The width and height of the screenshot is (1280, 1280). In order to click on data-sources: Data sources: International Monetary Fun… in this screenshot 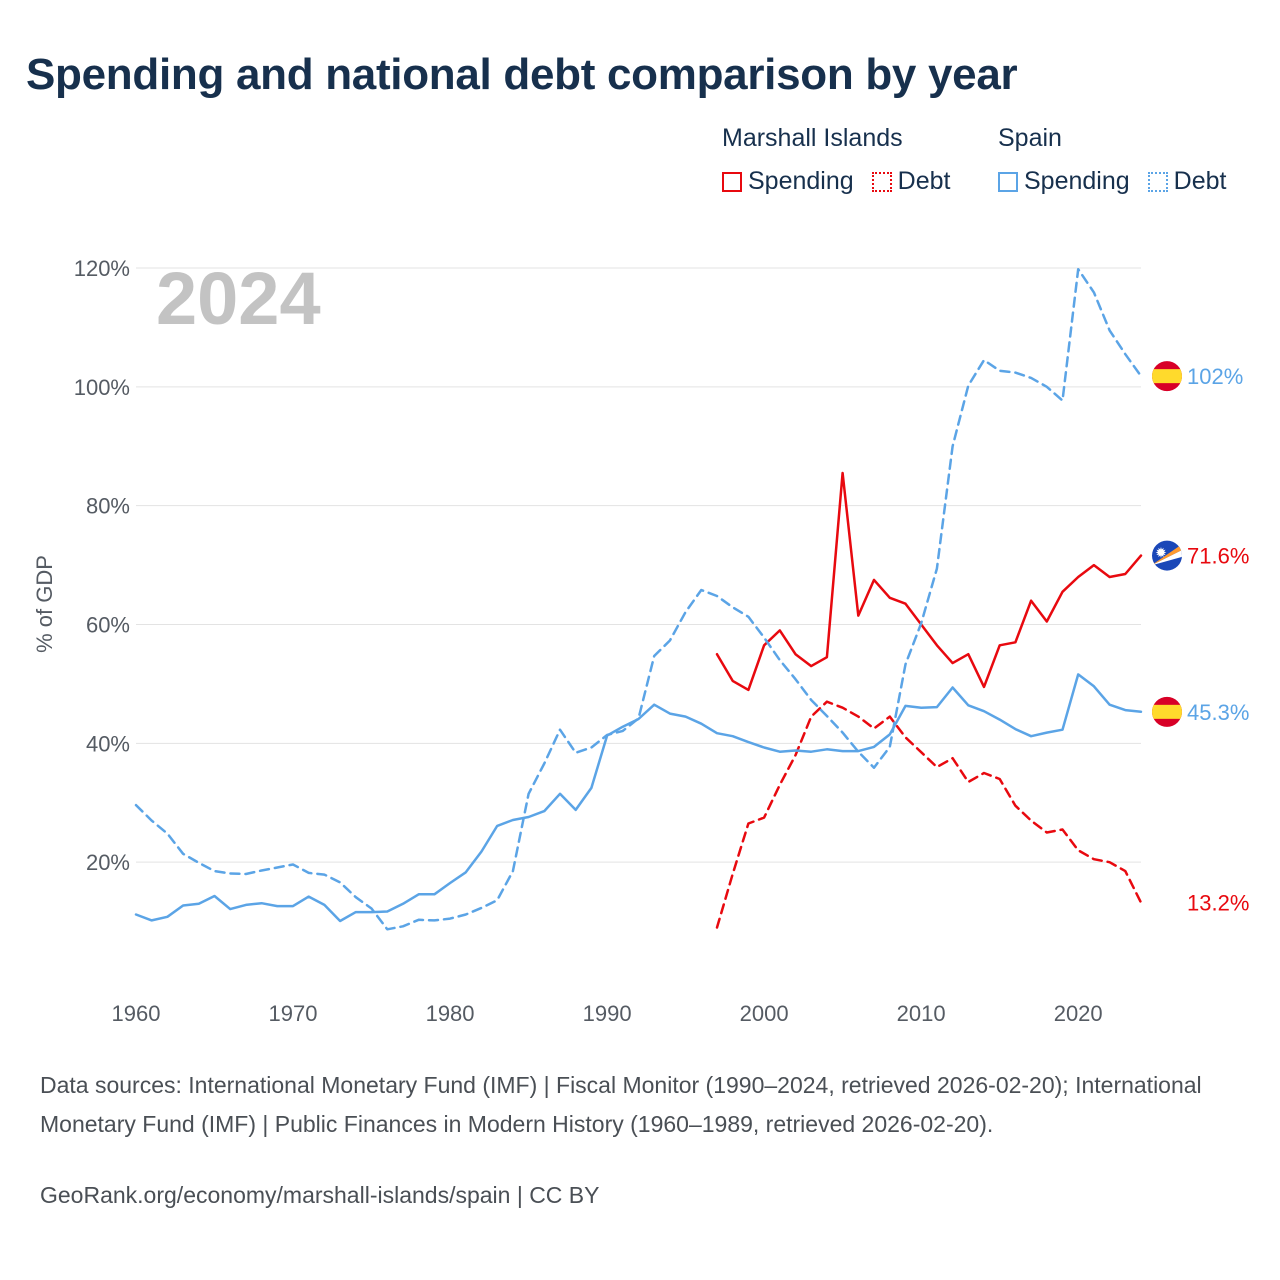, I will do `click(621, 1104)`.